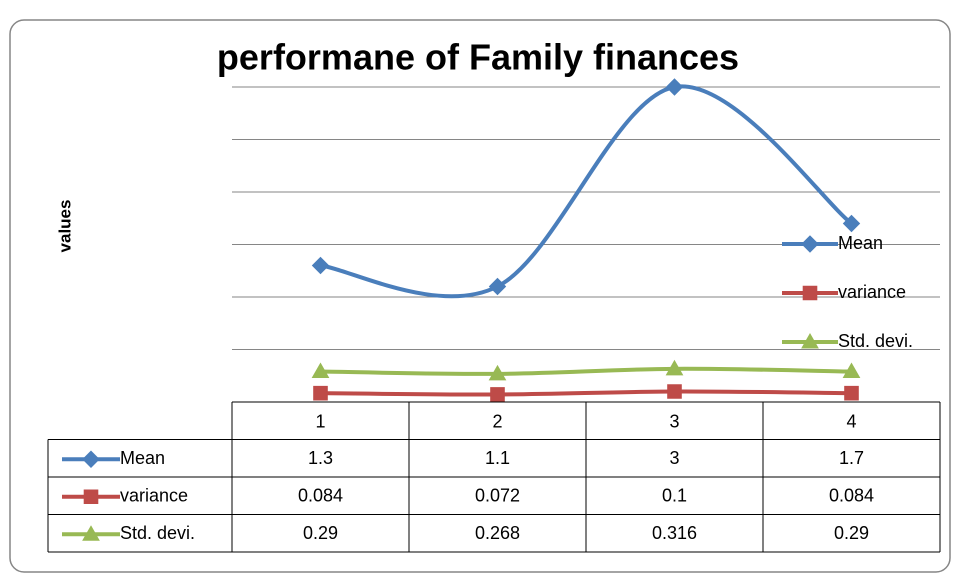 The height and width of the screenshot is (583, 959). Describe the element at coordinates (875, 341) in the screenshot. I see `legend-label: Std. devi.` at that location.